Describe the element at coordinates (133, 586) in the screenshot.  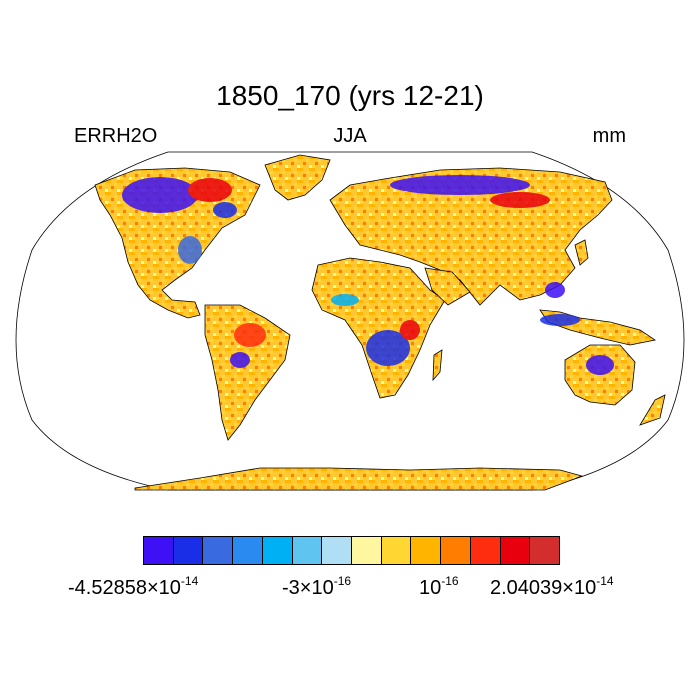
I see `colorbar-label-min: -4.52858×10⁻¹⁴` at that location.